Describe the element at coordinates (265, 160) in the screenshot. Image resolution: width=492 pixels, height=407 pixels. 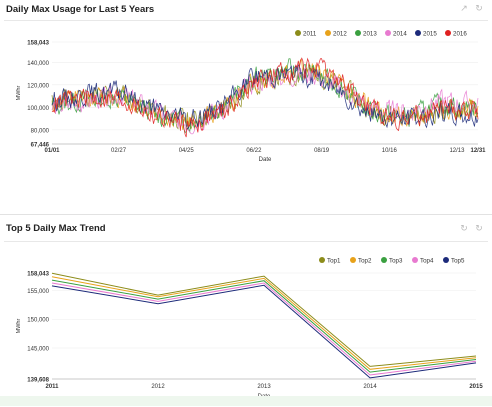
I see `x-axis-title: Date` at that location.